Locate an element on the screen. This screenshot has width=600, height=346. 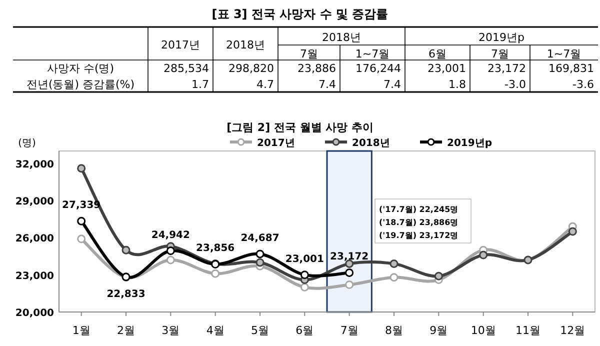
text: 285,534 is located at coordinates (186, 68).